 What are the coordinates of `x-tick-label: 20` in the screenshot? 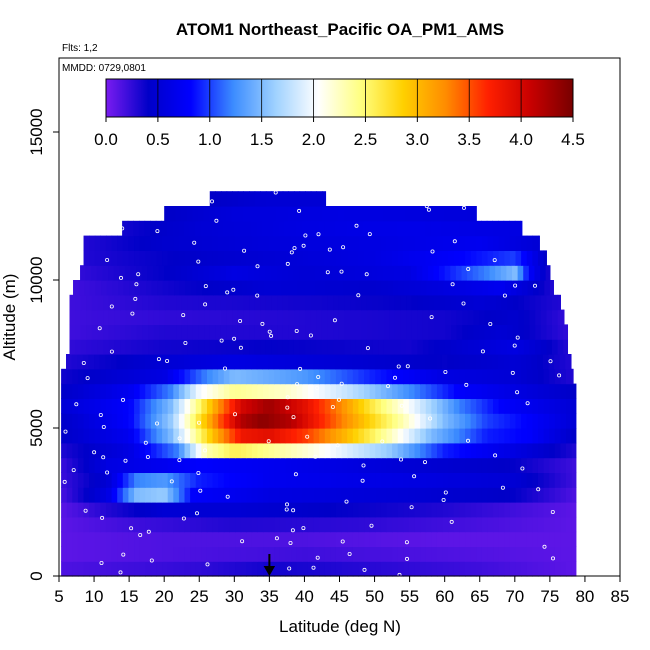 It's located at (164, 596).